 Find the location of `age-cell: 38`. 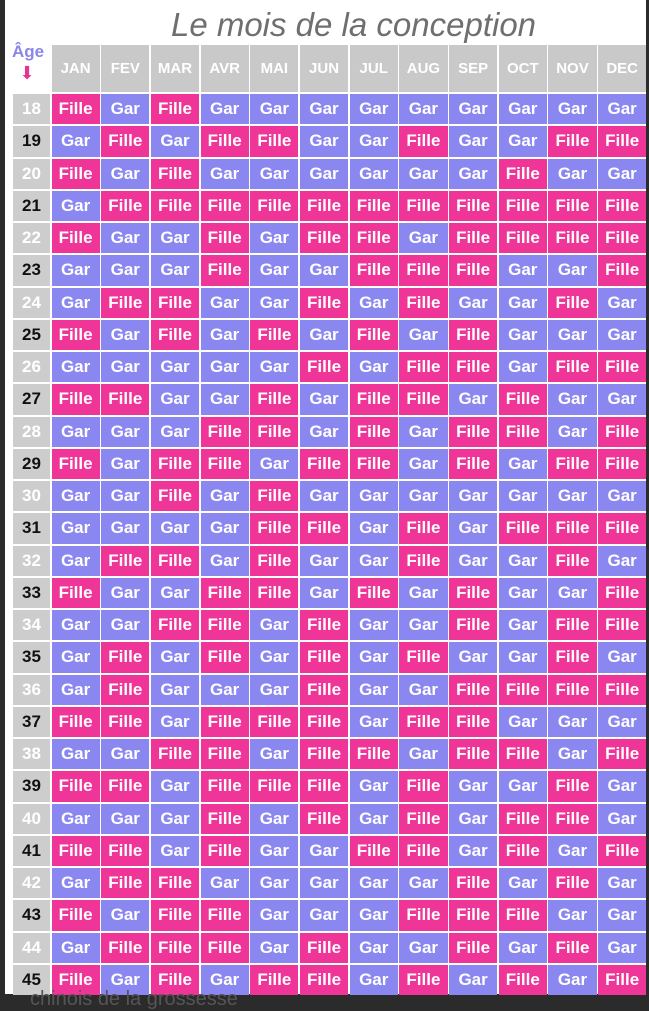

age-cell: 38 is located at coordinates (31, 754).